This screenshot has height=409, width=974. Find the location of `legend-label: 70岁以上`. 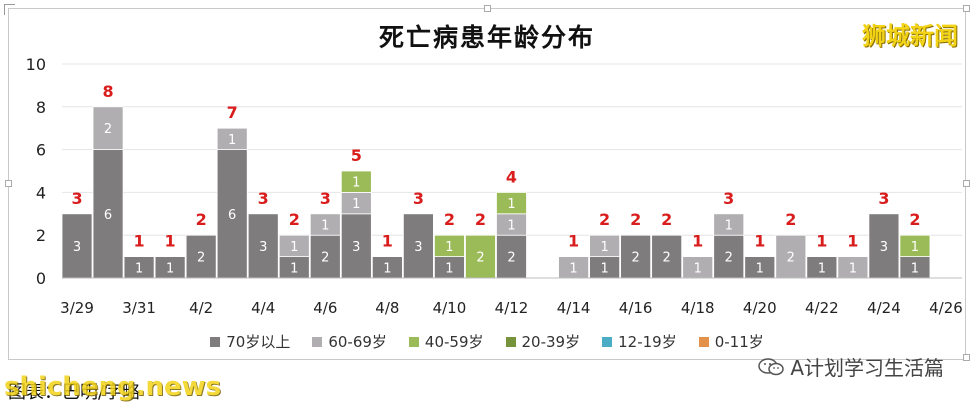

legend-label: 70岁以上 is located at coordinates (258, 342).